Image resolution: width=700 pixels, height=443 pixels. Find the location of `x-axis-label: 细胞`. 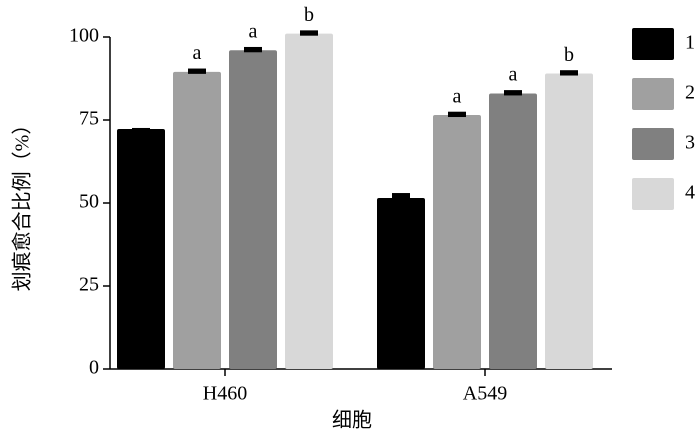

x-axis-label: 细胞 is located at coordinates (352, 420).